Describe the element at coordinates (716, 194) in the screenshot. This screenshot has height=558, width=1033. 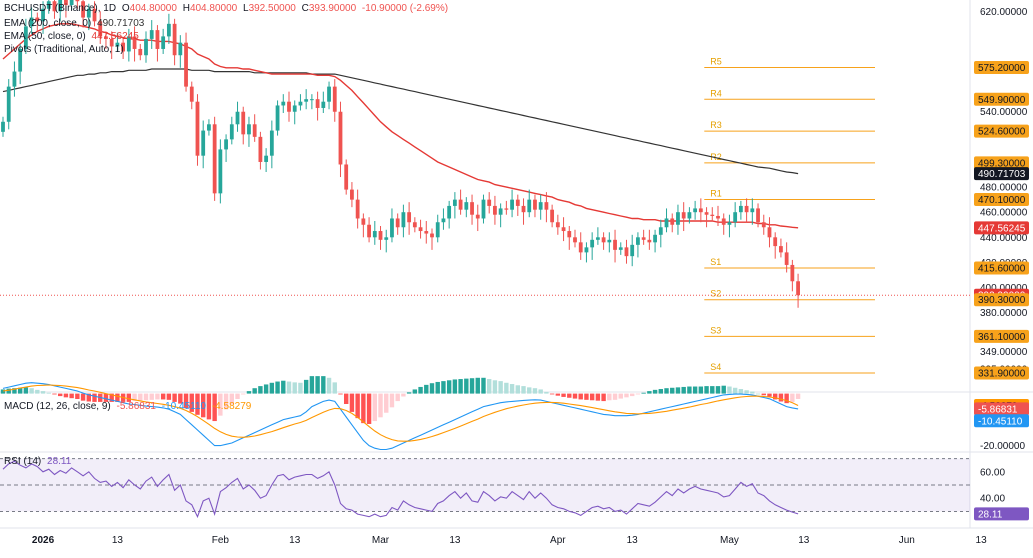
I see `pivot-label-r1: R1` at that location.